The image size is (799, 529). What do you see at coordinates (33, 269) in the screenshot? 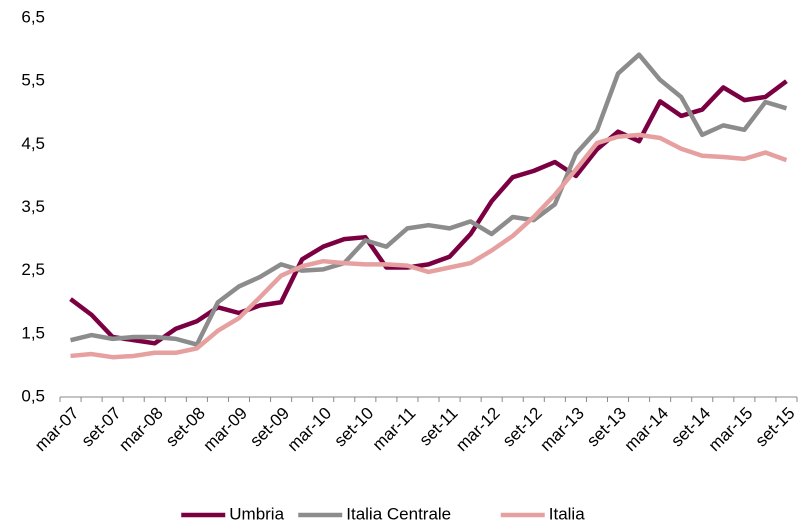
I see `y-tick-label: 2,5` at bounding box center [33, 269].